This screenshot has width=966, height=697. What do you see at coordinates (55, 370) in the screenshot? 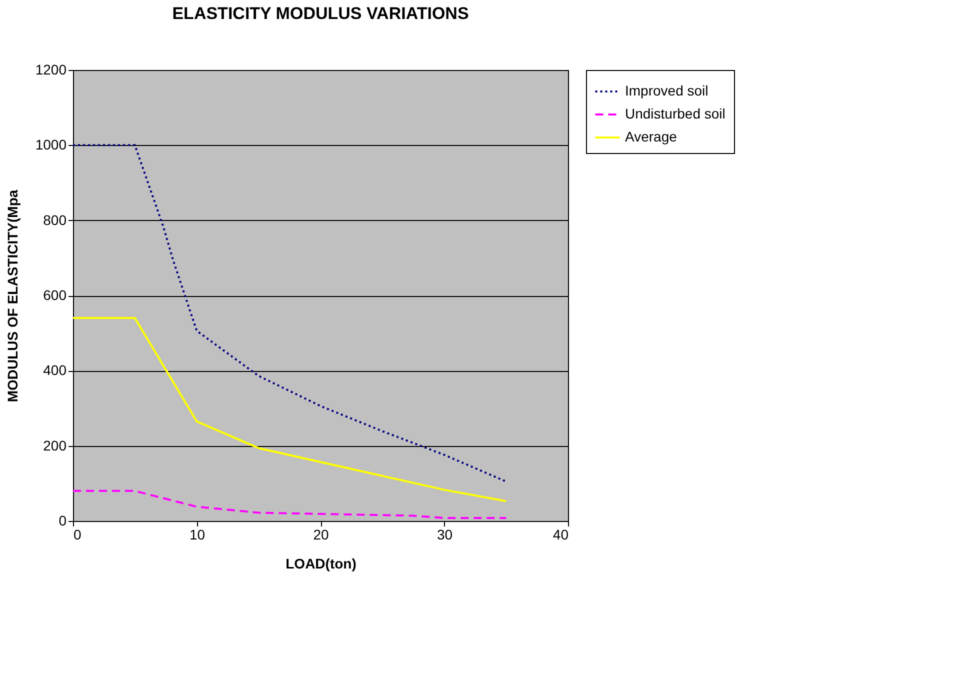
I see `y-tick-label: 400` at bounding box center [55, 370].